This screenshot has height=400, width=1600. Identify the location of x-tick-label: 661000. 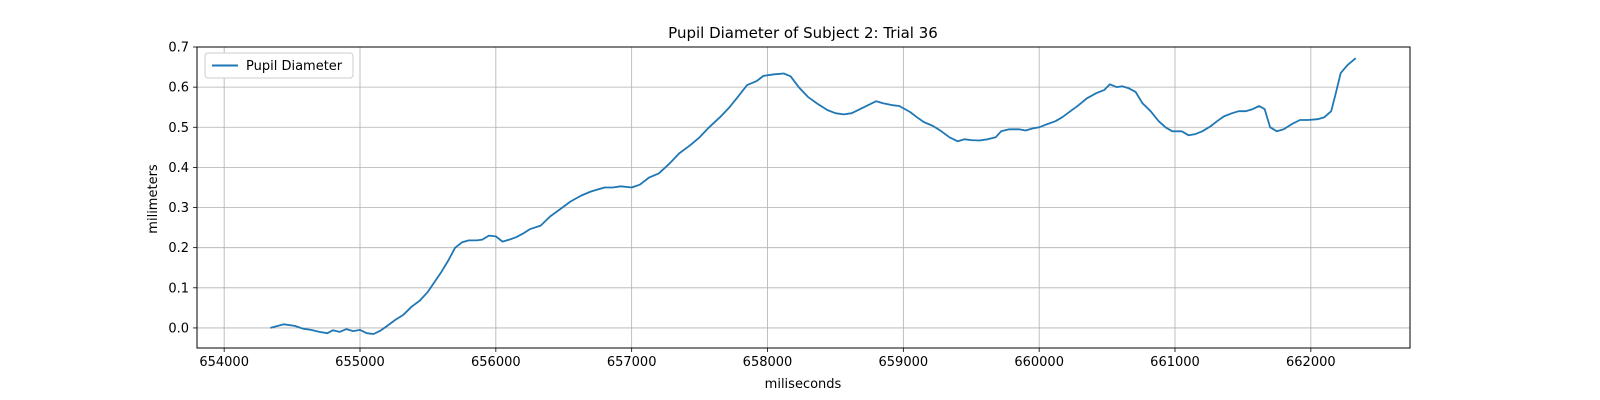
(1175, 362).